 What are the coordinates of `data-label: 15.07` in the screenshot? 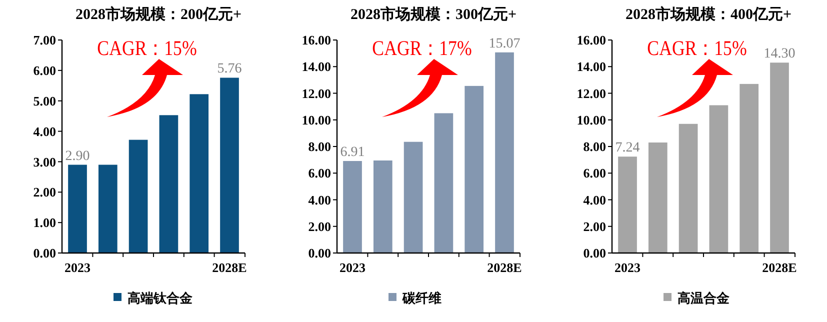 It's located at (504, 44).